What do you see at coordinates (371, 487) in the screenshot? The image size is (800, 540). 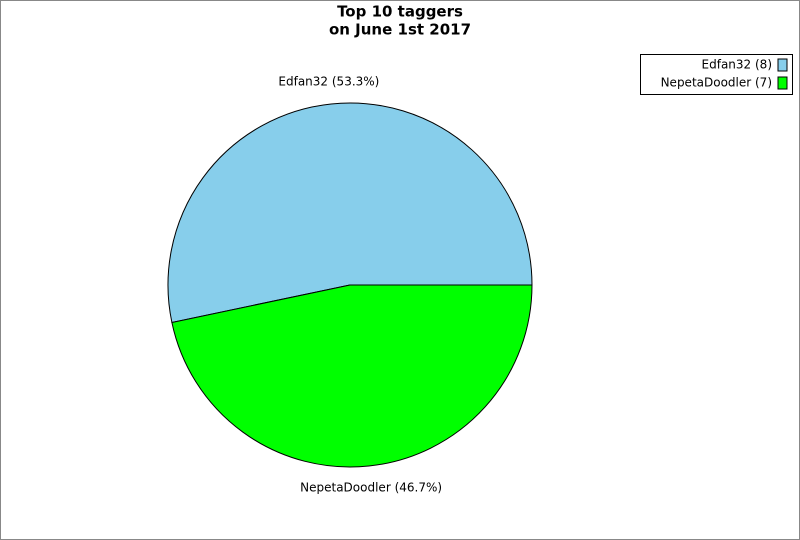 I see `slice-label: NepetaDoodler (46.7%)` at bounding box center [371, 487].